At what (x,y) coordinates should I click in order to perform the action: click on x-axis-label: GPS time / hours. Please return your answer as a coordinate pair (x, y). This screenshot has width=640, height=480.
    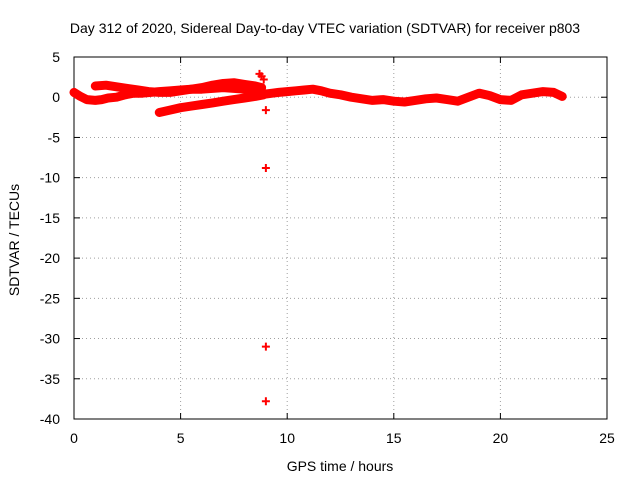
    Looking at the image, I should click on (340, 466).